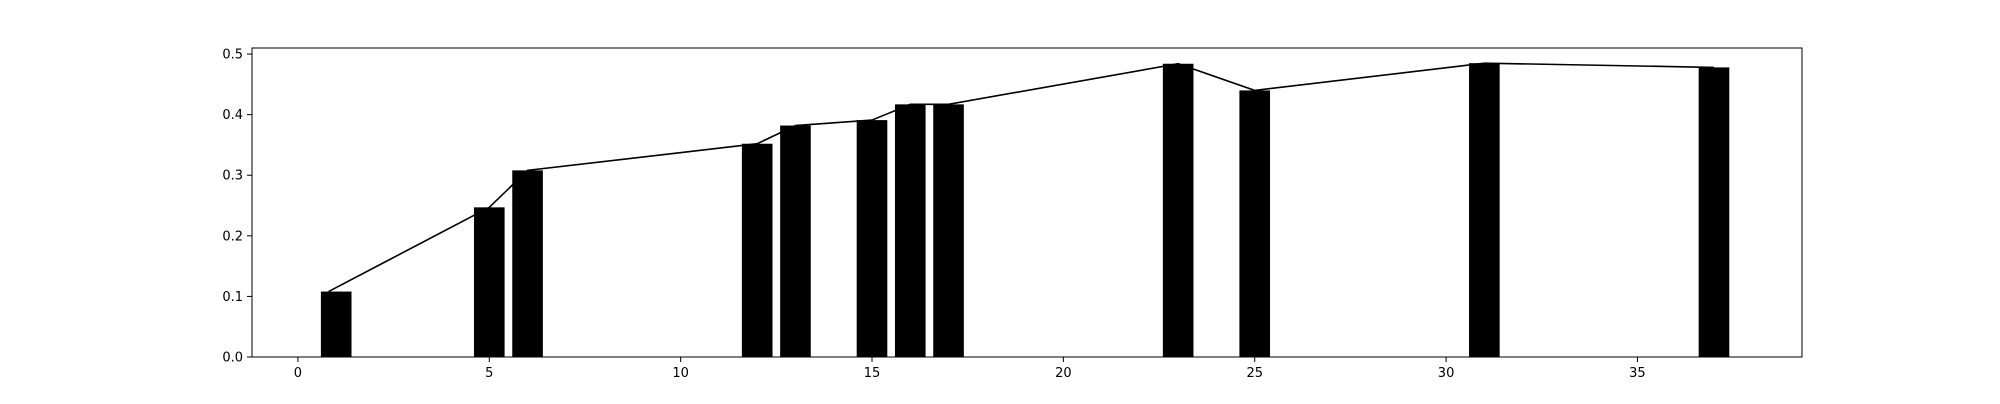  Describe the element at coordinates (298, 373) in the screenshot. I see `x-tick-label-0: 0` at that location.